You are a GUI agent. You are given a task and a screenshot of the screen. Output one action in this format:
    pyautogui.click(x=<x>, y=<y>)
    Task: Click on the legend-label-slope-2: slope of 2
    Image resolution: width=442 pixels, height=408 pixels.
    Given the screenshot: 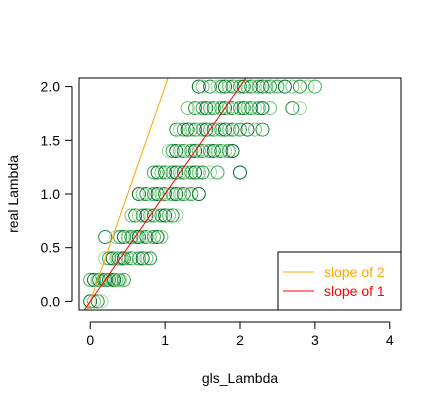 What is the action you would take?
    pyautogui.click(x=354, y=272)
    